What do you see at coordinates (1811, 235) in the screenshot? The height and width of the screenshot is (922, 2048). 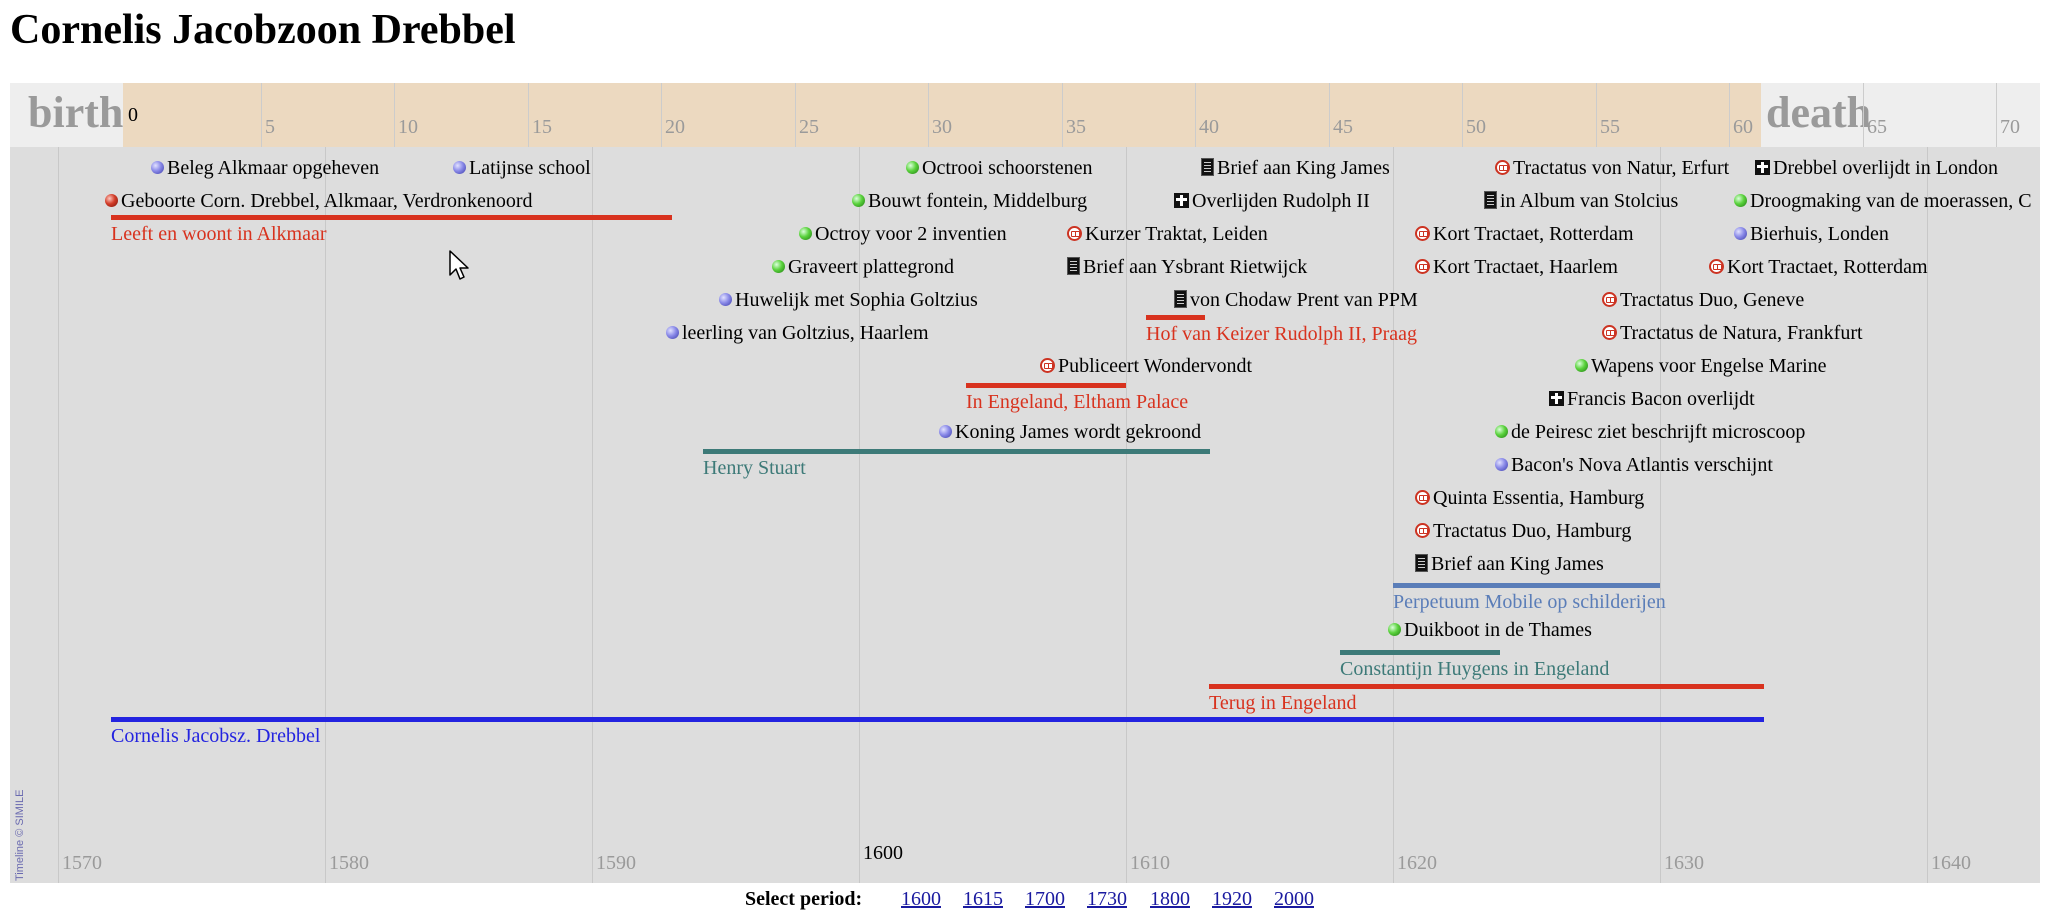 I see `timeline-event: Bierhuis, Londen` at bounding box center [1811, 235].